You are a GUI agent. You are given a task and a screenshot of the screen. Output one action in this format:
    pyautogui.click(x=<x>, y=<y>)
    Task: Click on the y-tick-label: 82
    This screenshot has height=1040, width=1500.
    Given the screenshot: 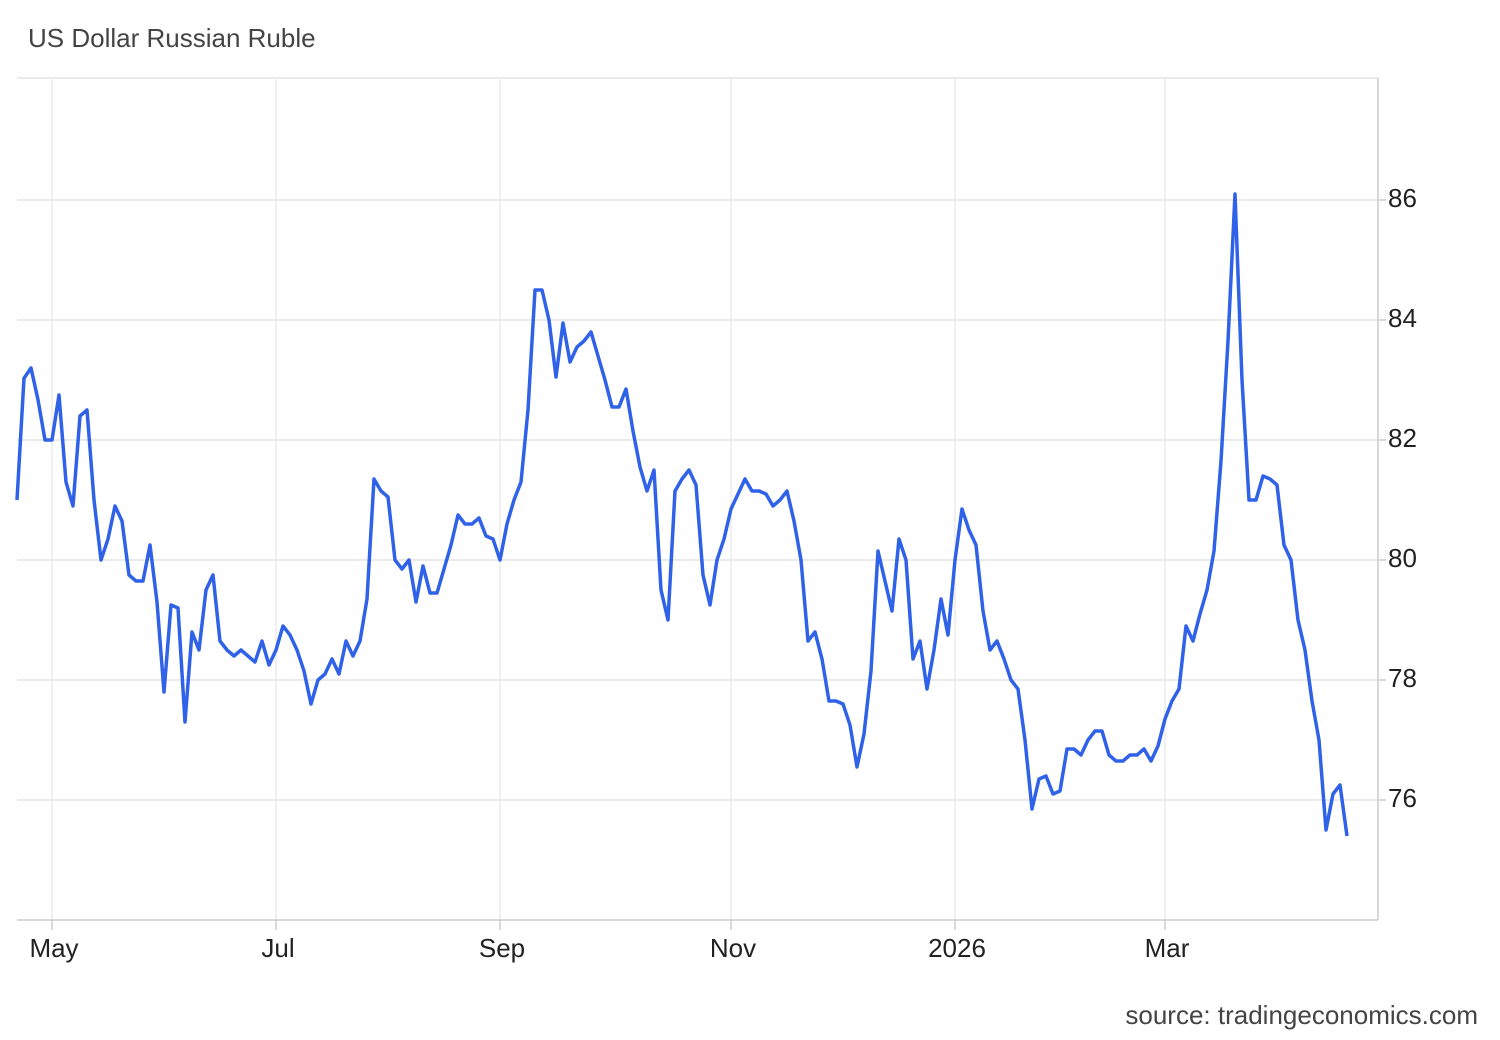 What is the action you would take?
    pyautogui.click(x=1402, y=438)
    